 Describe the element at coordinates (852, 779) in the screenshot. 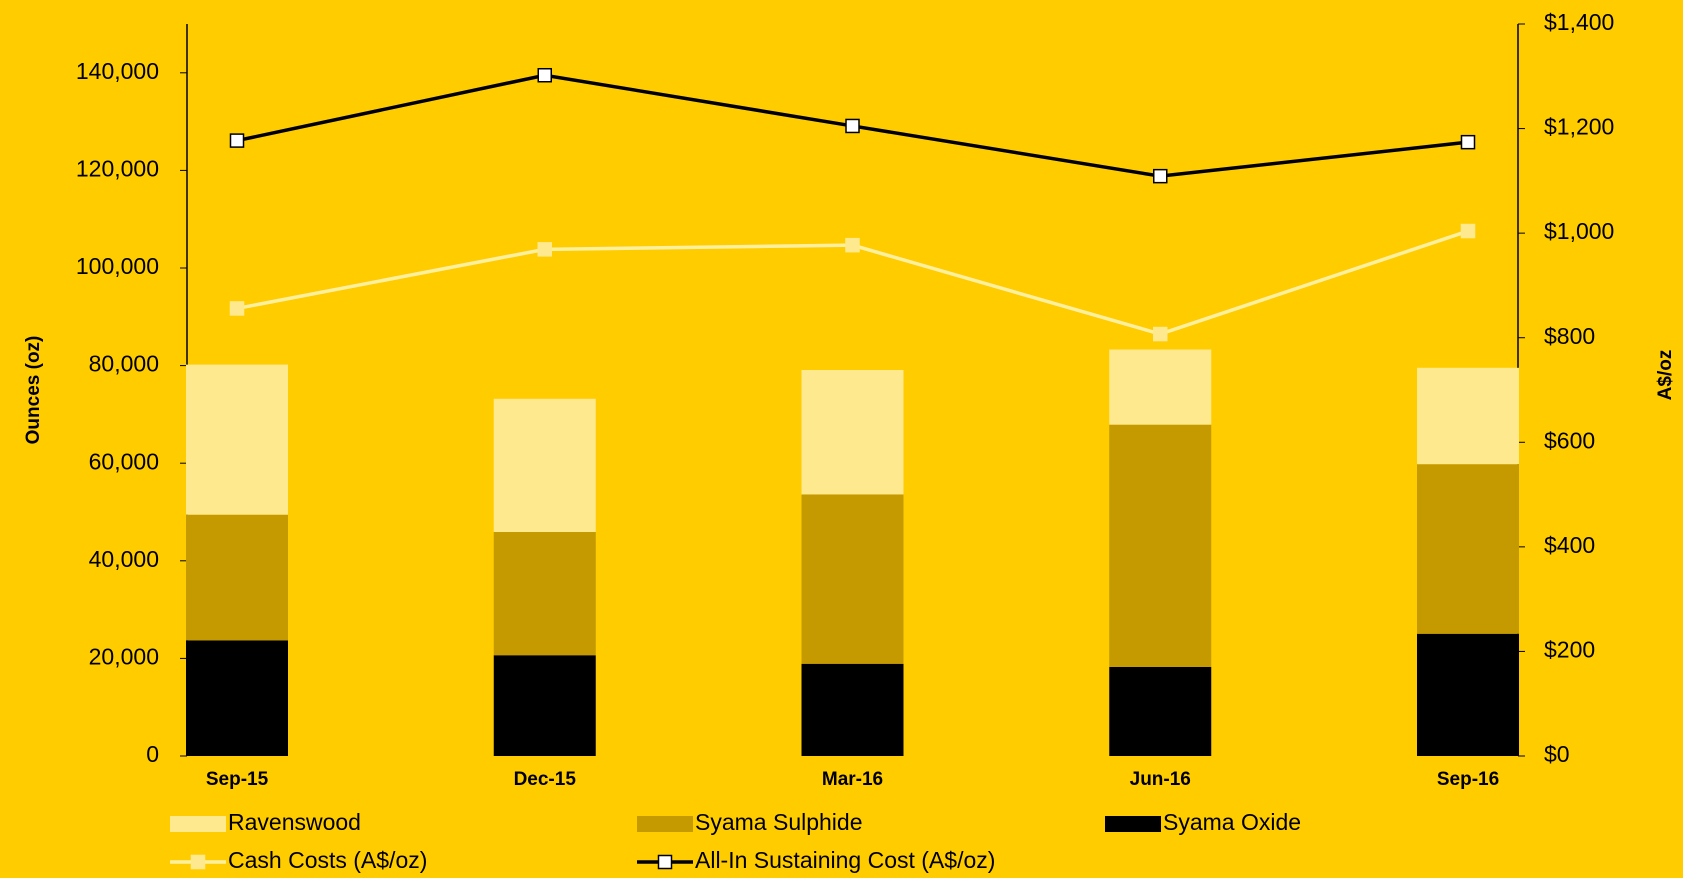

I see `x-tick-label: Mar-16` at that location.